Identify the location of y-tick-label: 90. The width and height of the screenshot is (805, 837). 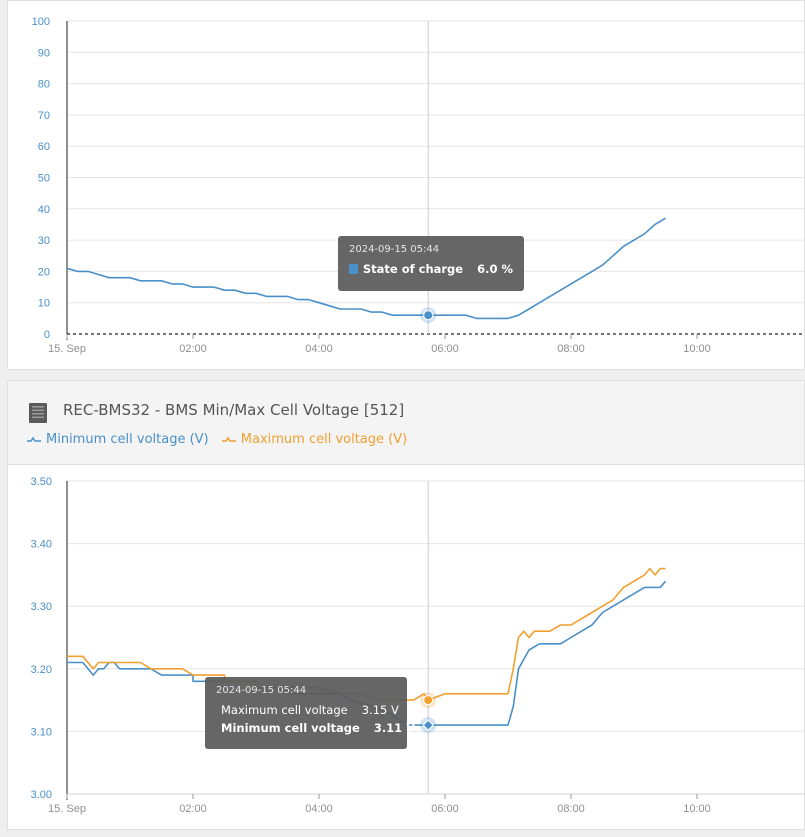
(44, 53).